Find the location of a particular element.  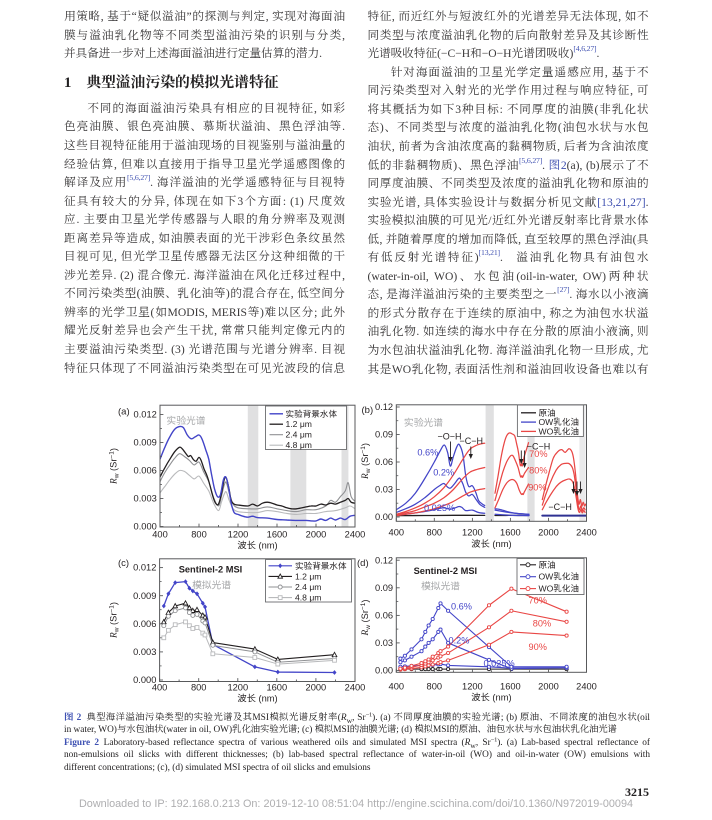

svg-text: (d) is located at coordinates (363, 563).